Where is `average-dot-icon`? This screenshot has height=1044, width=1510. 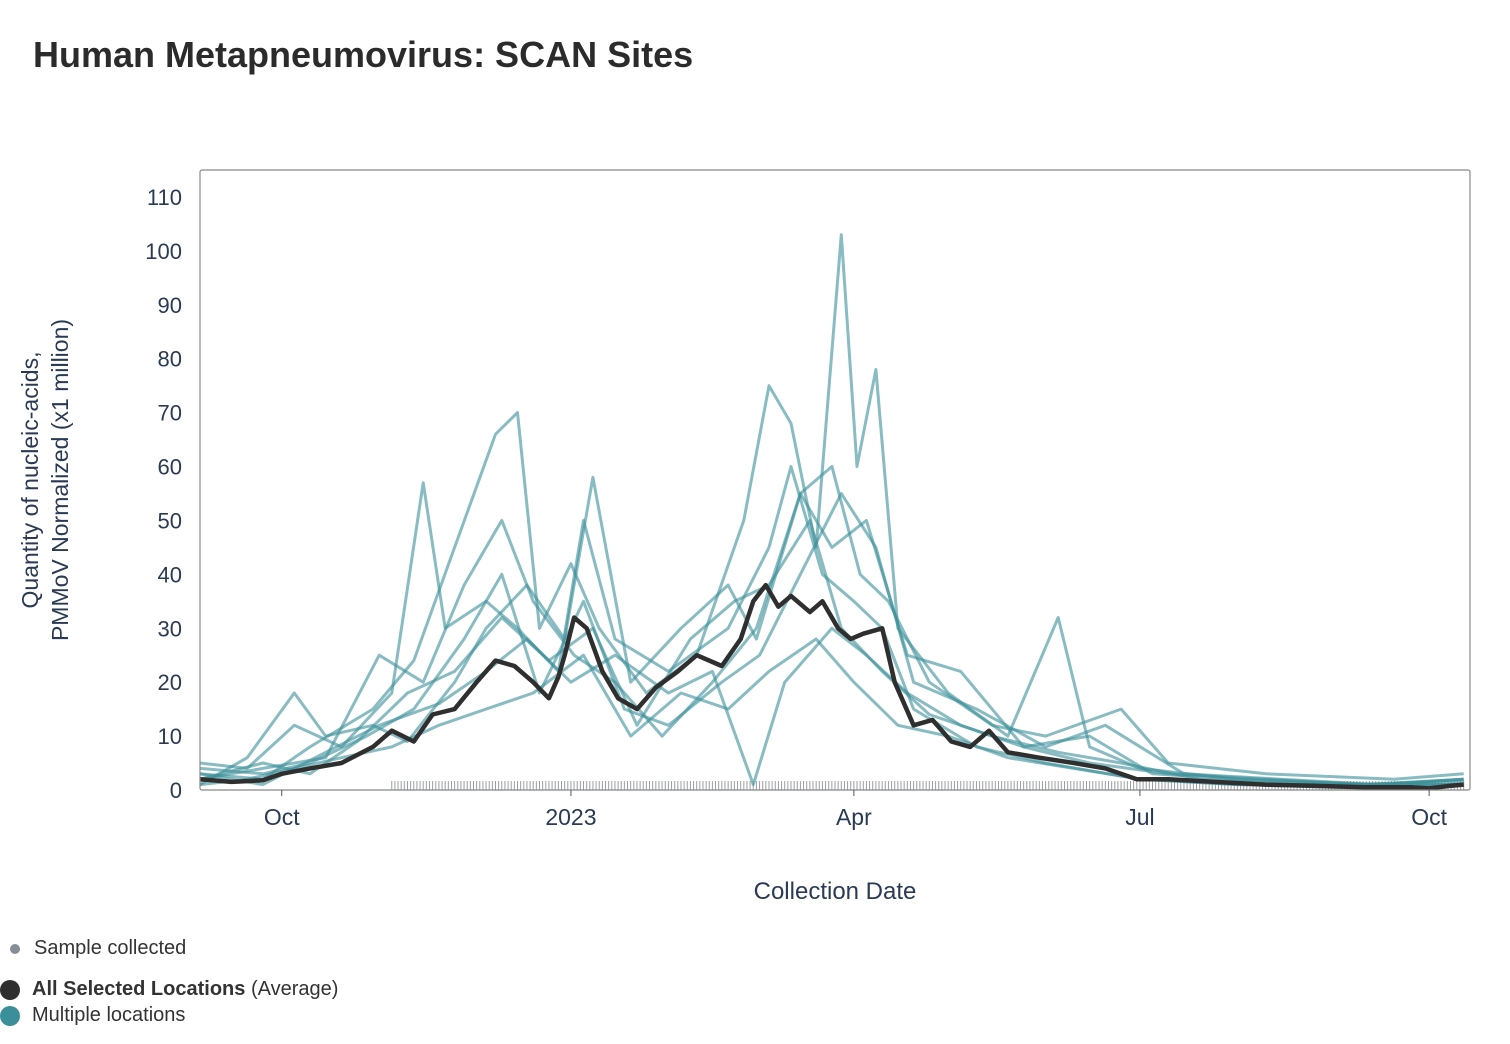 average-dot-icon is located at coordinates (10, 989).